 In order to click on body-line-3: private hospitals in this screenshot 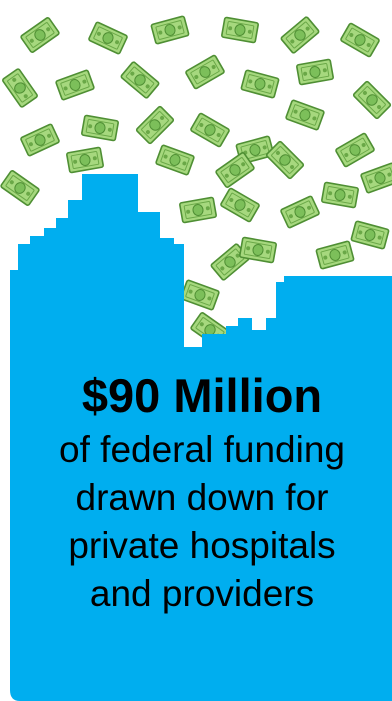, I will do `click(202, 545)`.